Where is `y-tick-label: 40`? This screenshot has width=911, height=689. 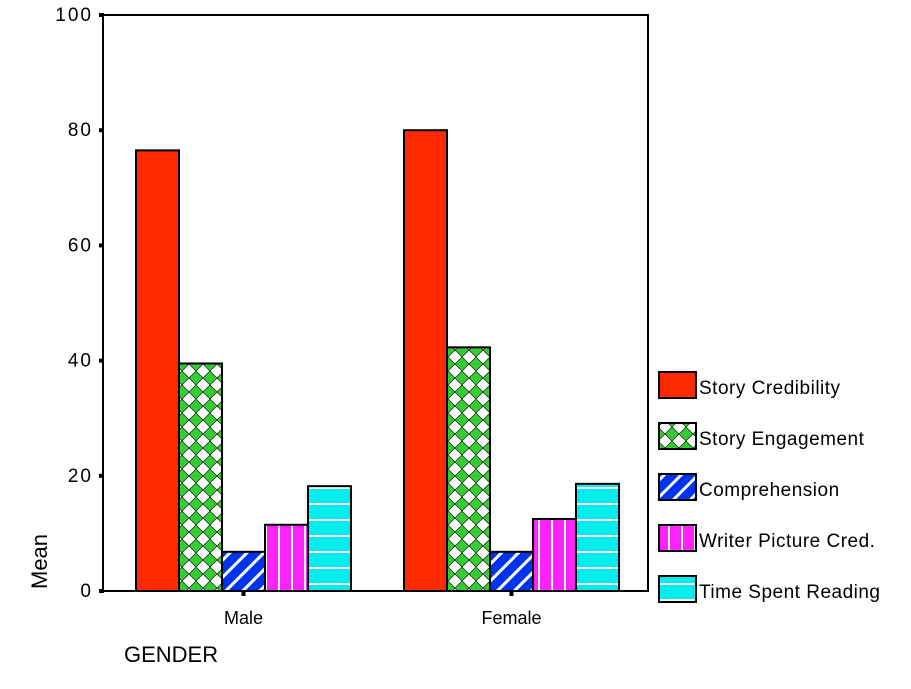
y-tick-label: 40 is located at coordinates (80, 361).